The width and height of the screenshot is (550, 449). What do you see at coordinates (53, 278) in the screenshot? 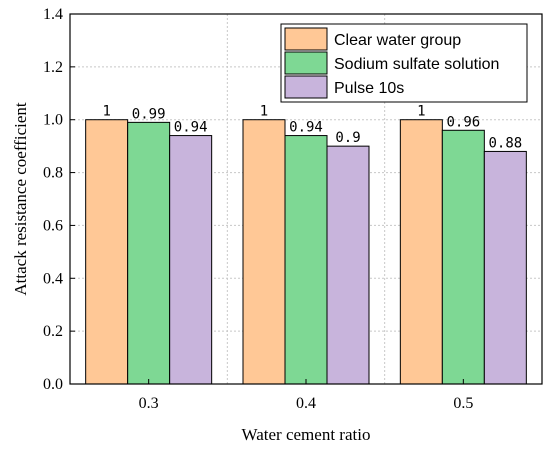
I see `y-tick-label: 0.4` at bounding box center [53, 278].